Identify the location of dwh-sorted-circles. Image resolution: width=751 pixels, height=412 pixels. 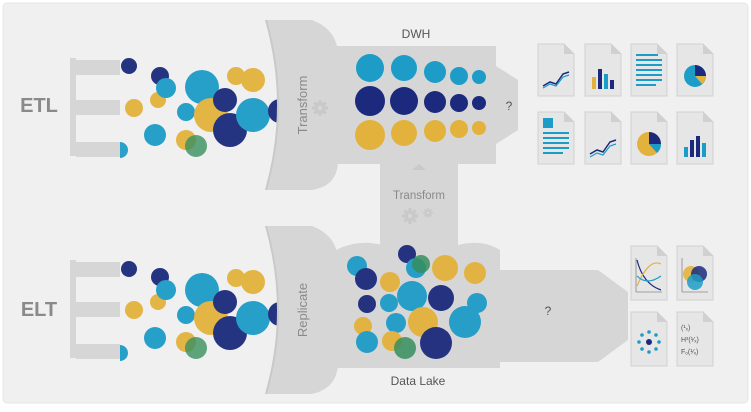
(420, 102).